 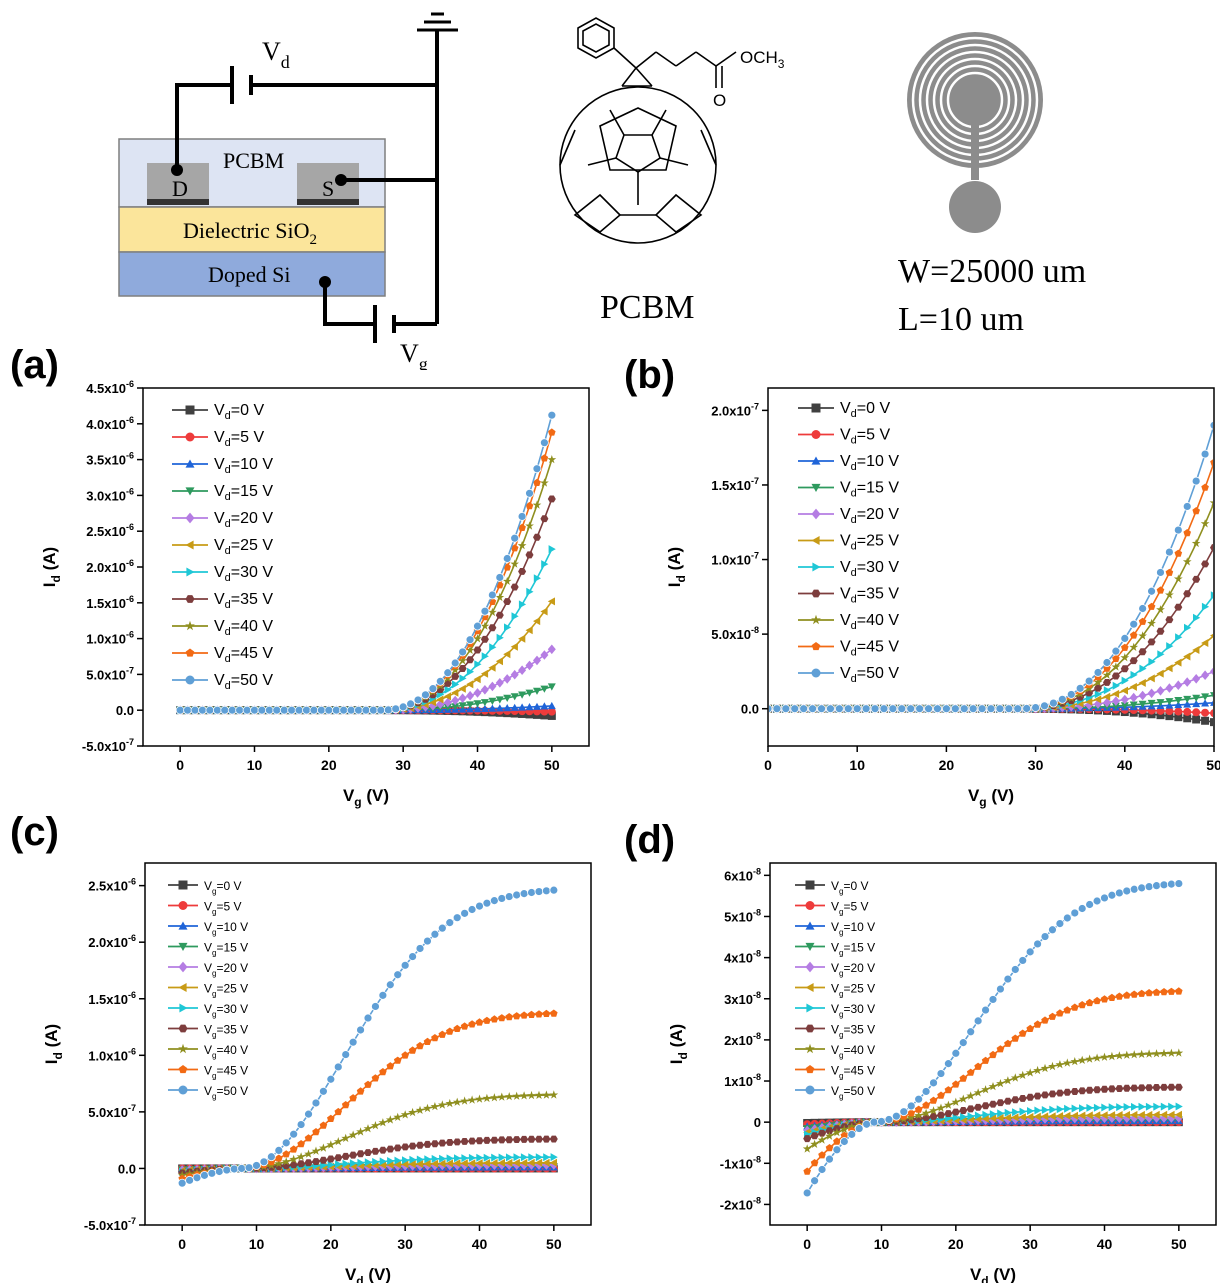 What do you see at coordinates (869, 649) in the screenshot?
I see `legend-label: Vd=45 V` at bounding box center [869, 649].